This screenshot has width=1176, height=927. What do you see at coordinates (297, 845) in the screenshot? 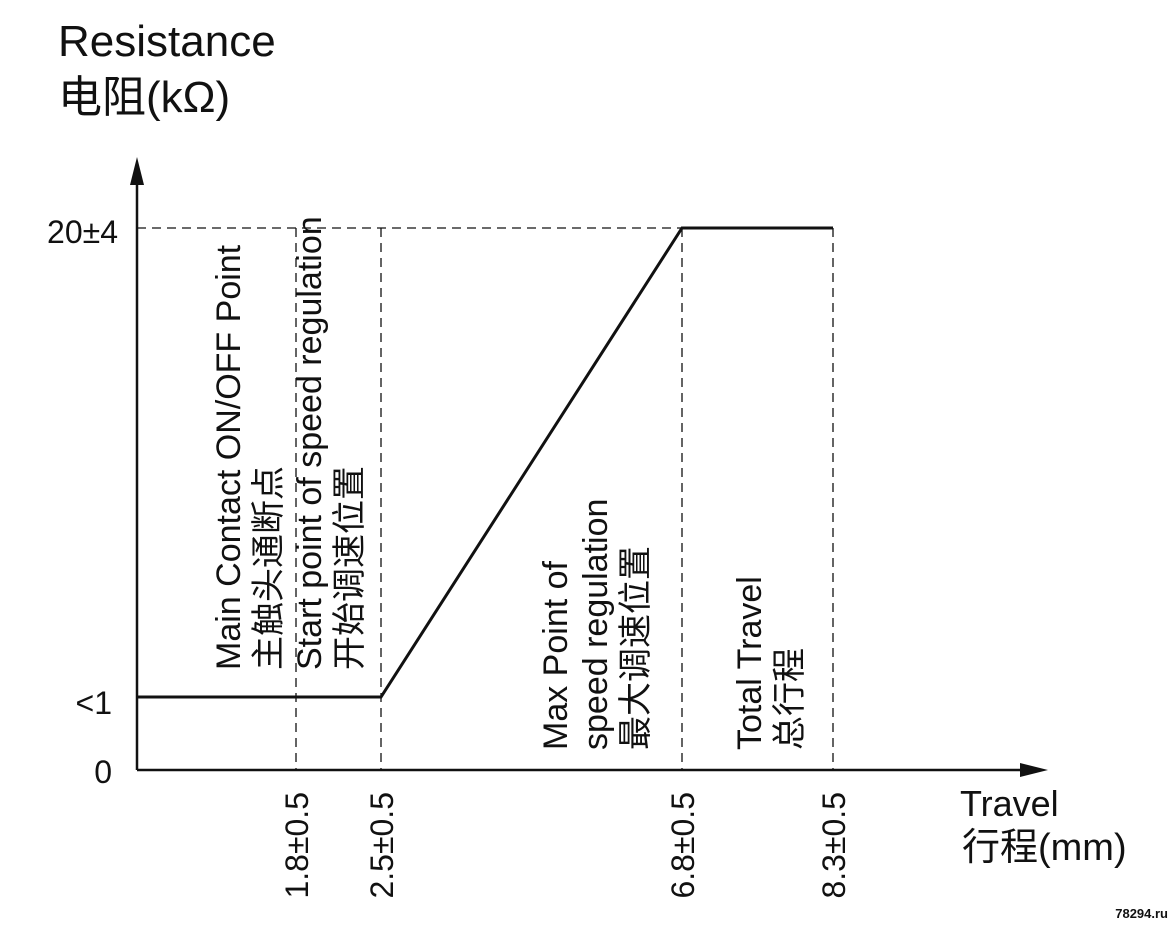
I see `x-tick-label: 1.8±0.5` at bounding box center [297, 845].